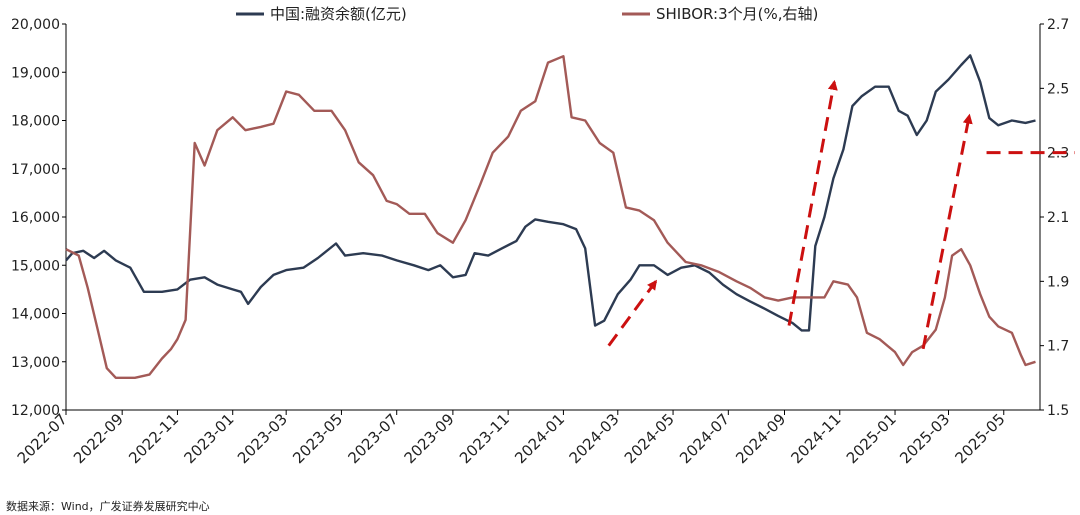 The image size is (1080, 515). I want to click on x-tick-label: 2024-07, so click(704, 438).